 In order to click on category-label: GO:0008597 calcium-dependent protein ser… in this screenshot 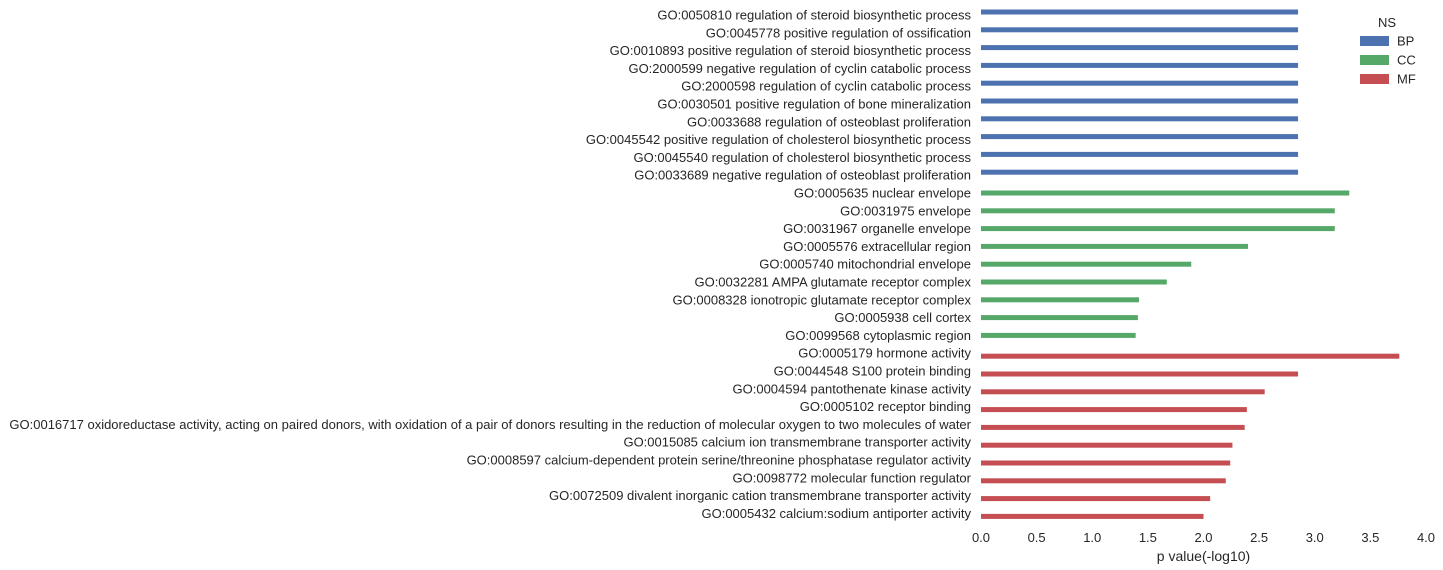, I will do `click(719, 460)`.